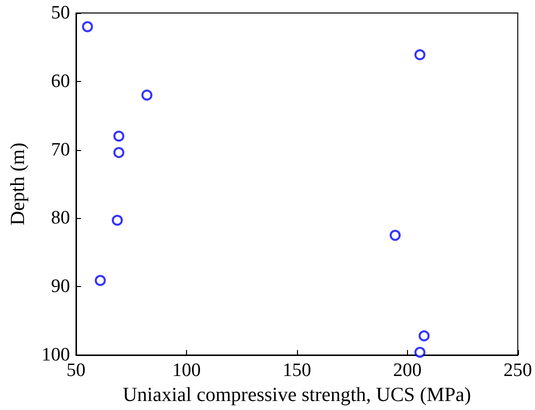 The height and width of the screenshot is (410, 535). What do you see at coordinates (60, 218) in the screenshot?
I see `y-tick-label: 80` at bounding box center [60, 218].